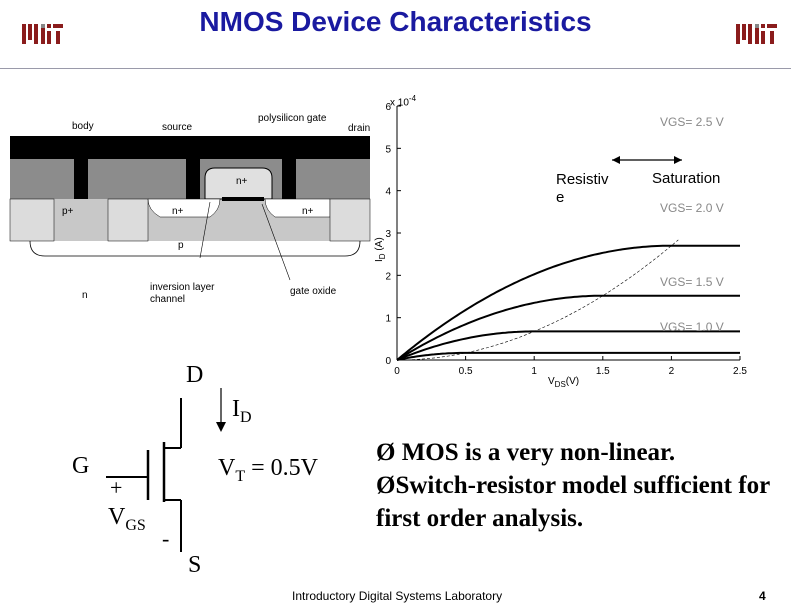 This screenshot has width=791, height=611. What do you see at coordinates (42, 34) in the screenshot?
I see `mit-logo-left` at bounding box center [42, 34].